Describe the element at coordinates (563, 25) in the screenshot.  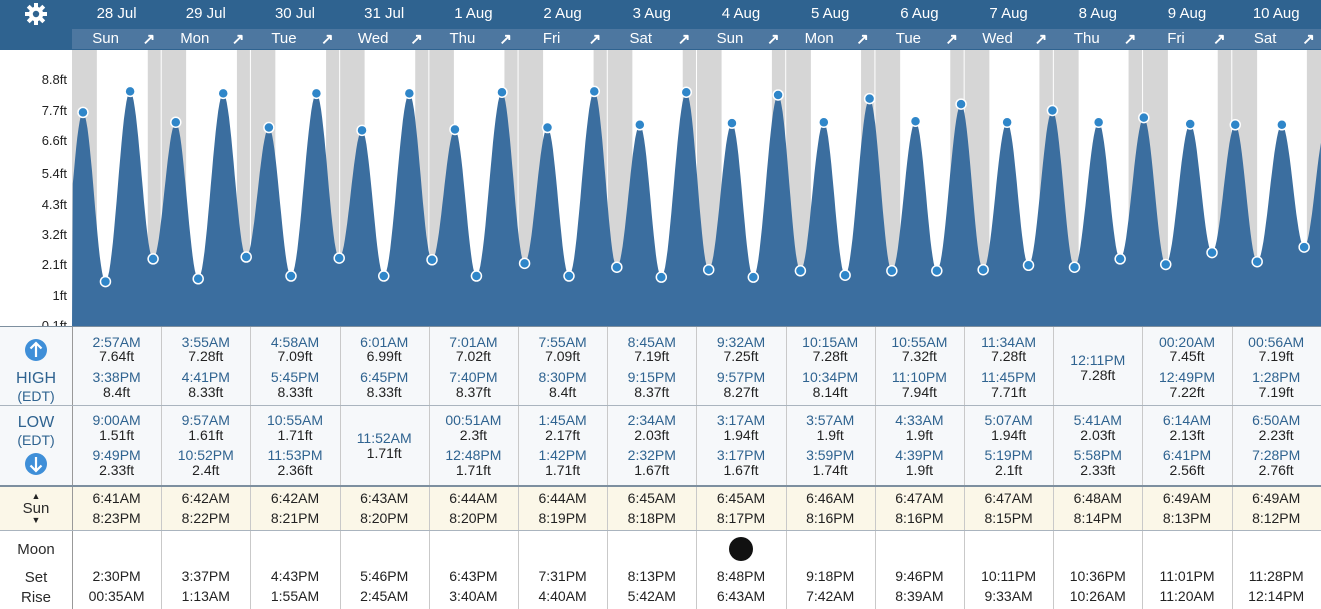
I see `day-header: 2 Aug Fri ↗` at that location.